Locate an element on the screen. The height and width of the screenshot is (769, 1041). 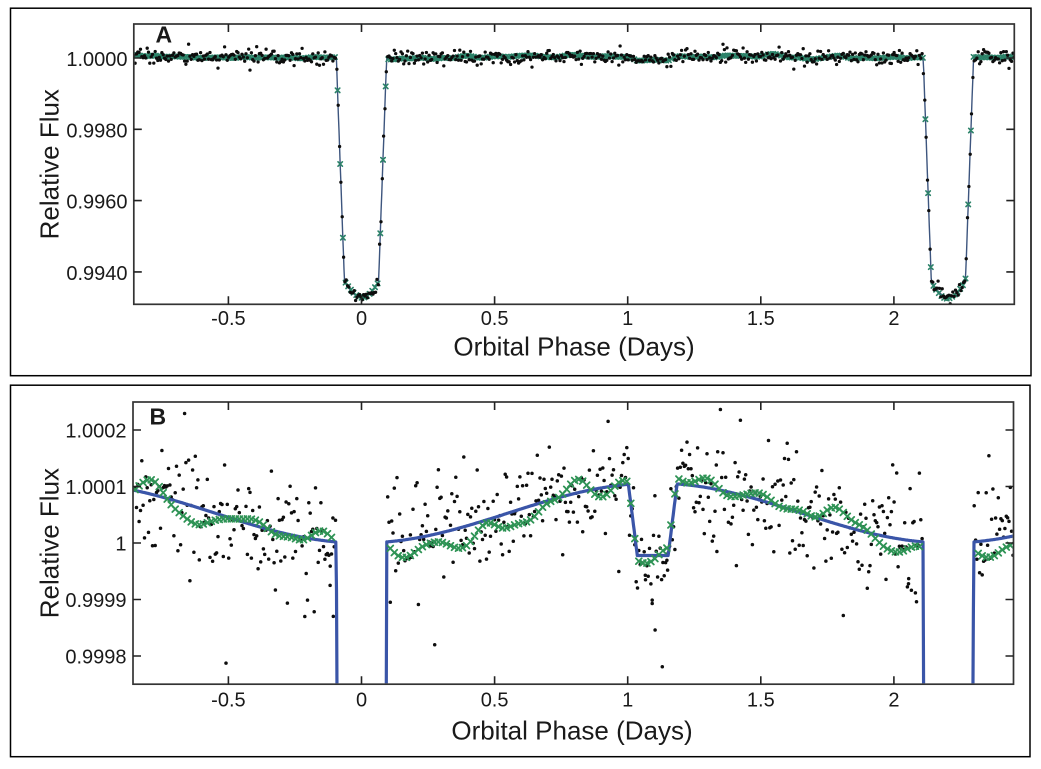
svg-text: 0.9999 is located at coordinates (95, 601).